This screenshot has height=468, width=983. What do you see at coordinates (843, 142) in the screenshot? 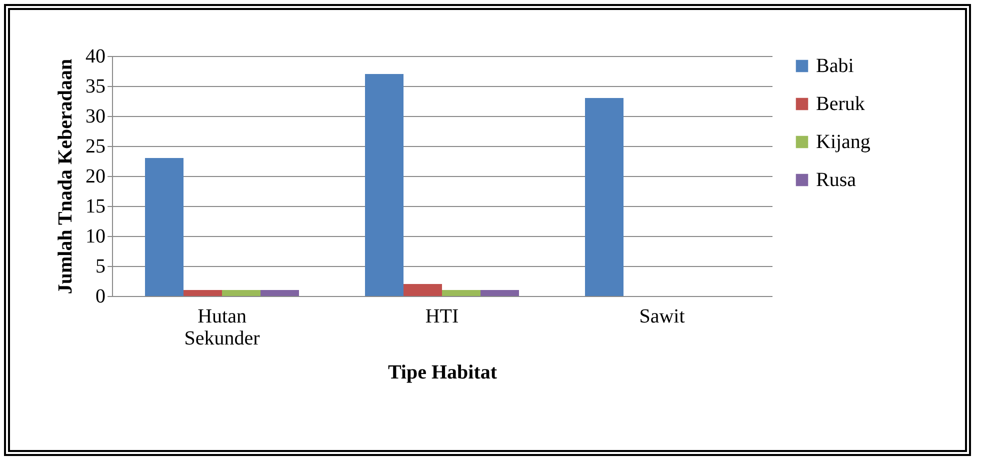
I see `legend-label: Kijang` at bounding box center [843, 142].